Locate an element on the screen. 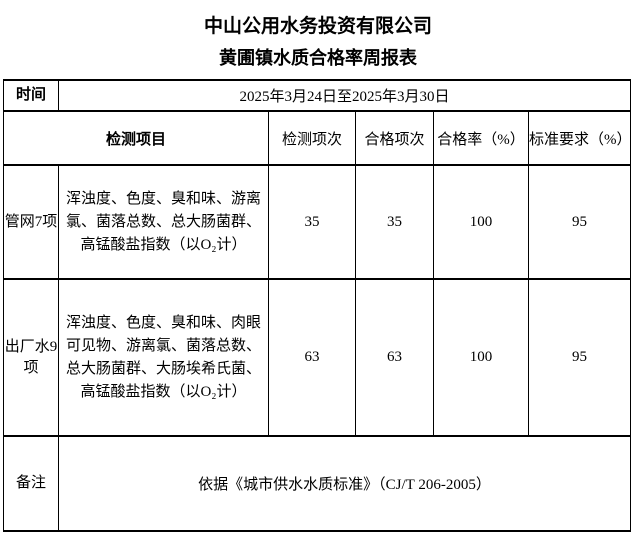  header-standard-cell: 标准要求（%） is located at coordinates (579, 138).